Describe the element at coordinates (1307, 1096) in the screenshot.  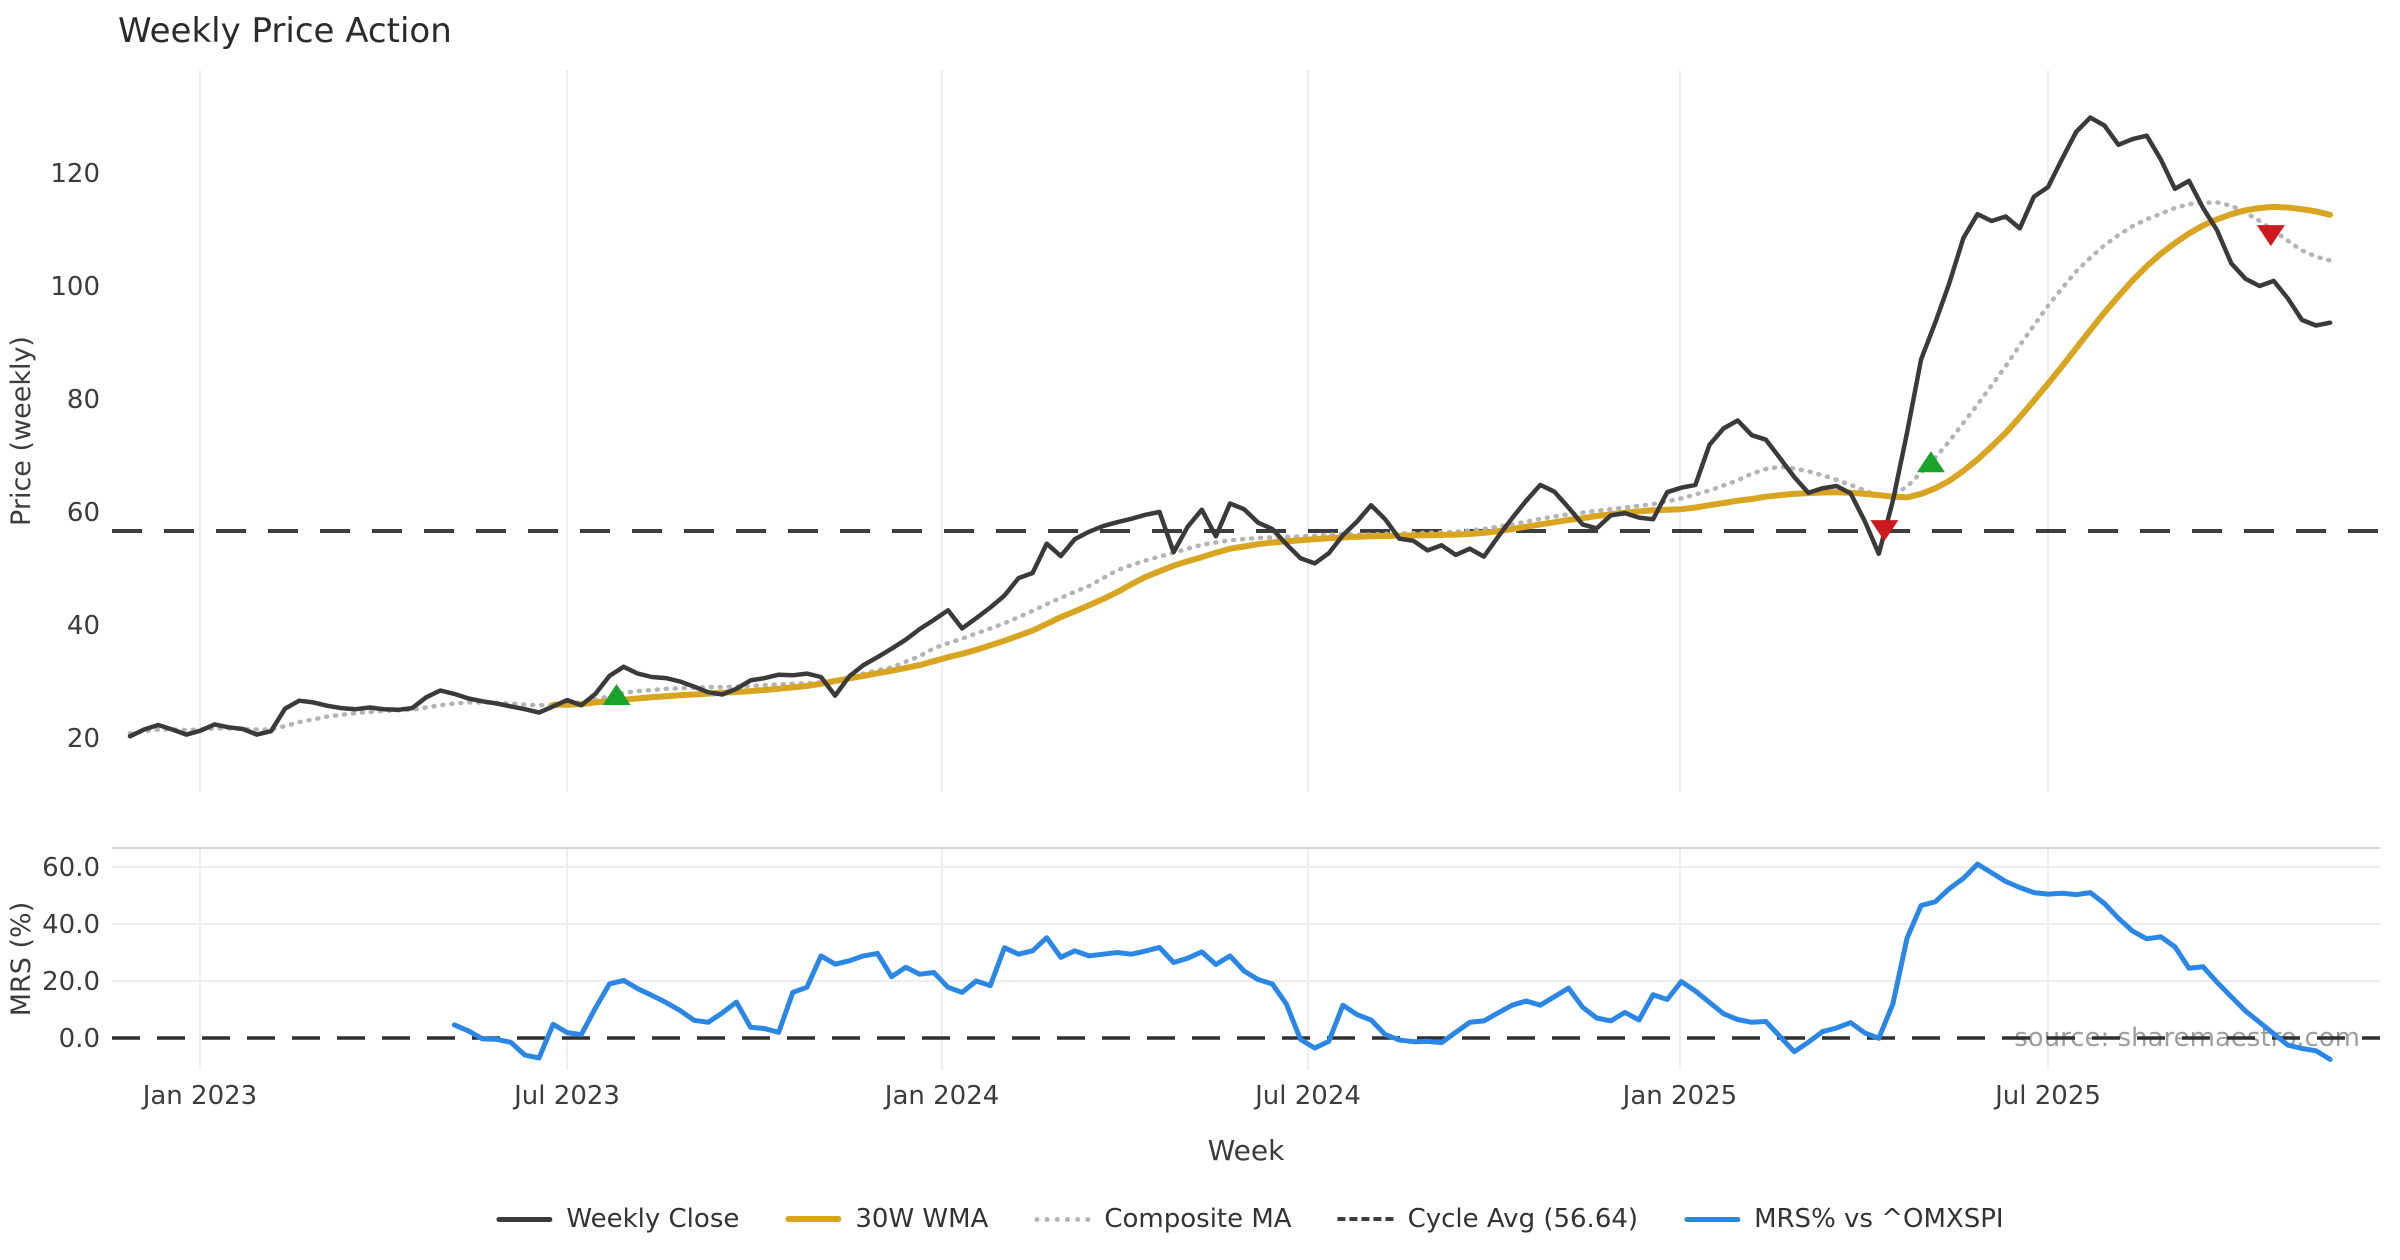
I see `xtick-label: Jul 2024` at that location.